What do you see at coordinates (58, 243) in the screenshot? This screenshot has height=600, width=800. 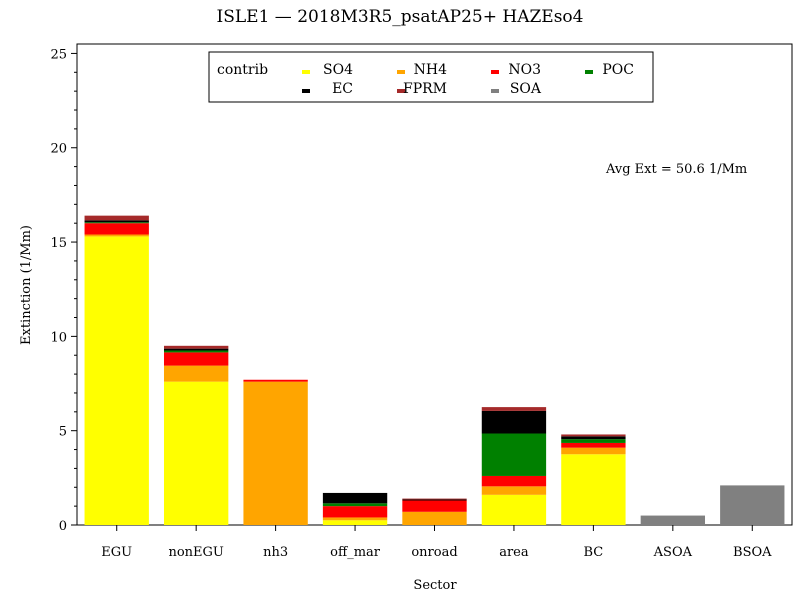 I see `y-tick-label: 15` at bounding box center [58, 243].